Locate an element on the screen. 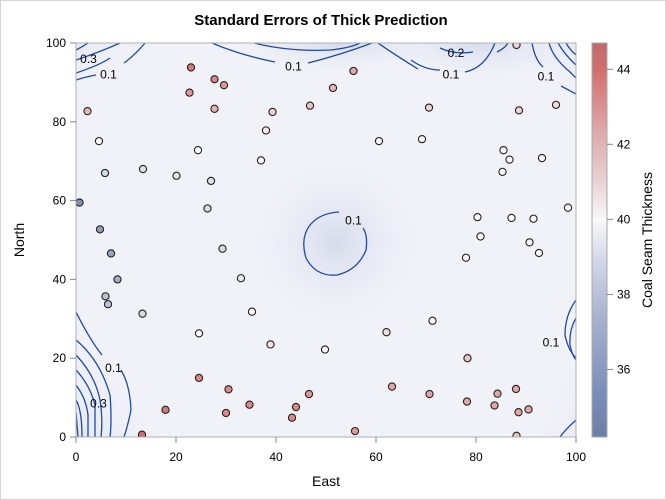 This screenshot has height=500, width=666. x-tick-label: 20 is located at coordinates (176, 457).